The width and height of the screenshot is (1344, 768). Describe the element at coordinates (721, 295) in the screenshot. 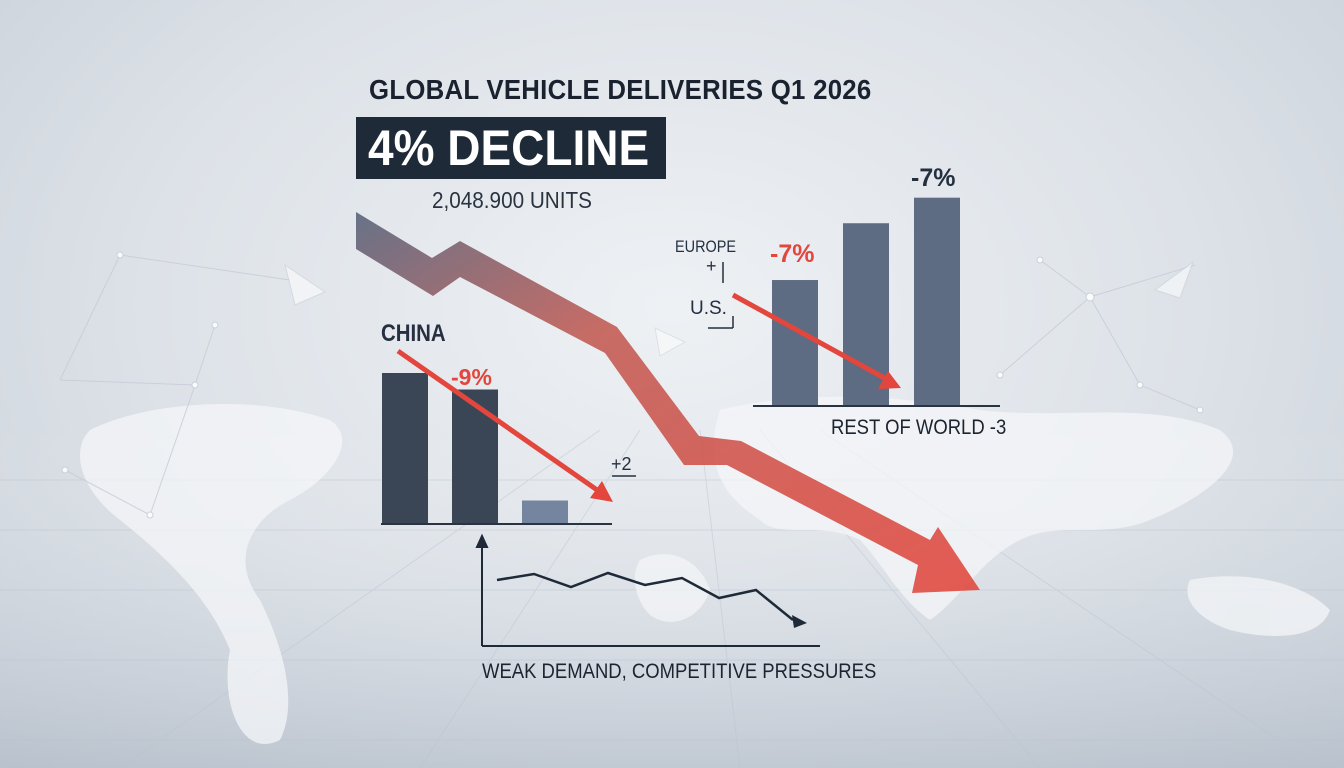

I see `europe-us-bracket` at that location.